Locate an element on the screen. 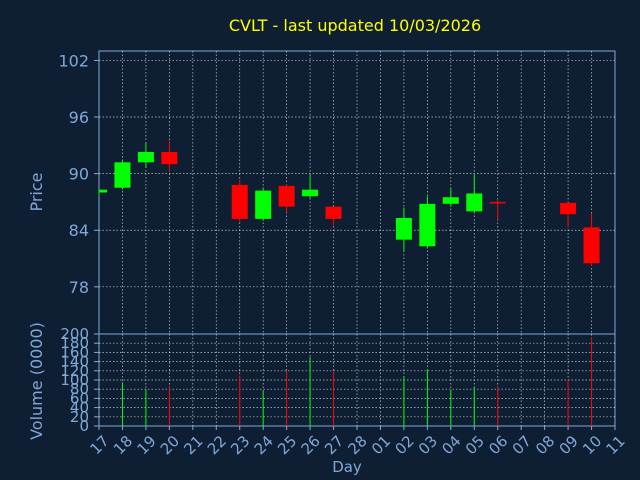 This screenshot has height=480, width=640. volume-tick-label: 80 is located at coordinates (79, 389).